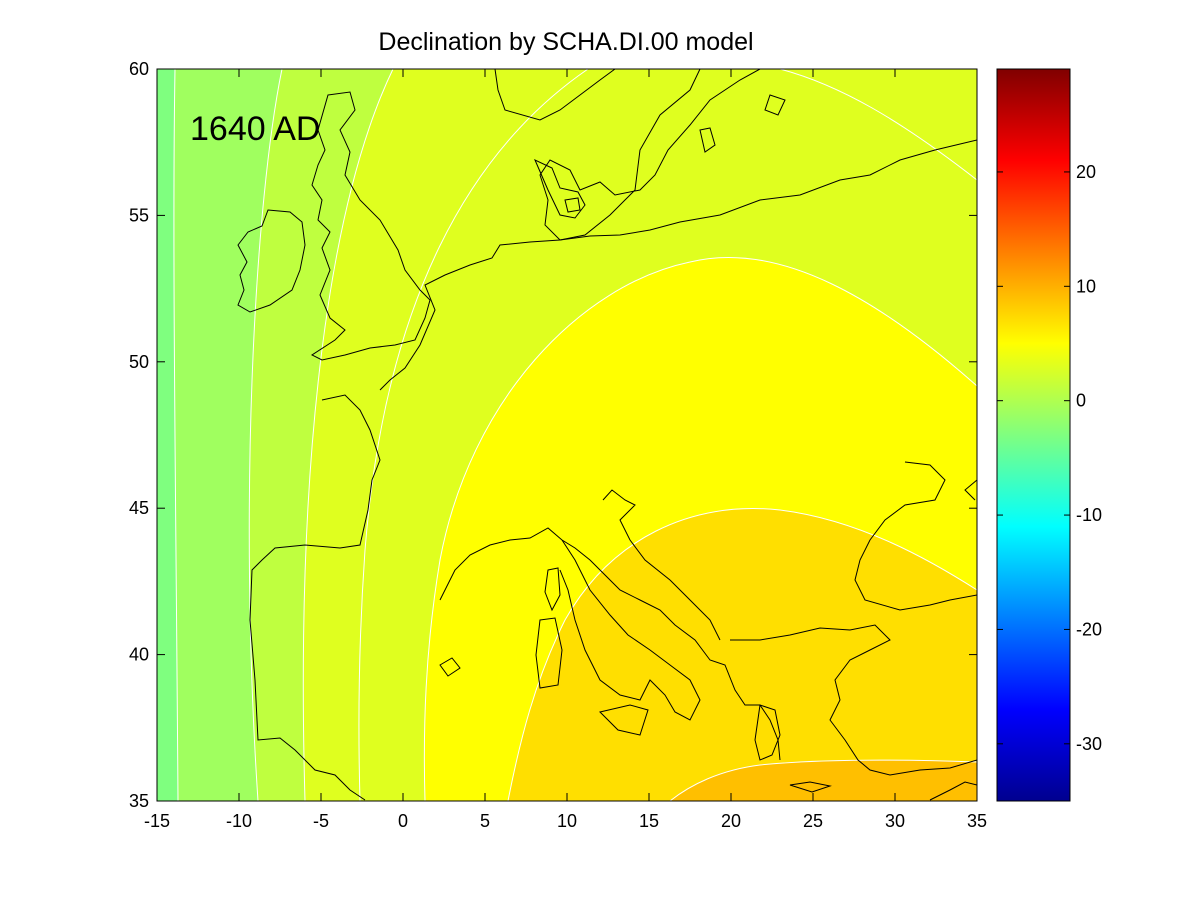 This screenshot has width=1201, height=900. What do you see at coordinates (775, 105) in the screenshot?
I see `coastline-finland` at bounding box center [775, 105].